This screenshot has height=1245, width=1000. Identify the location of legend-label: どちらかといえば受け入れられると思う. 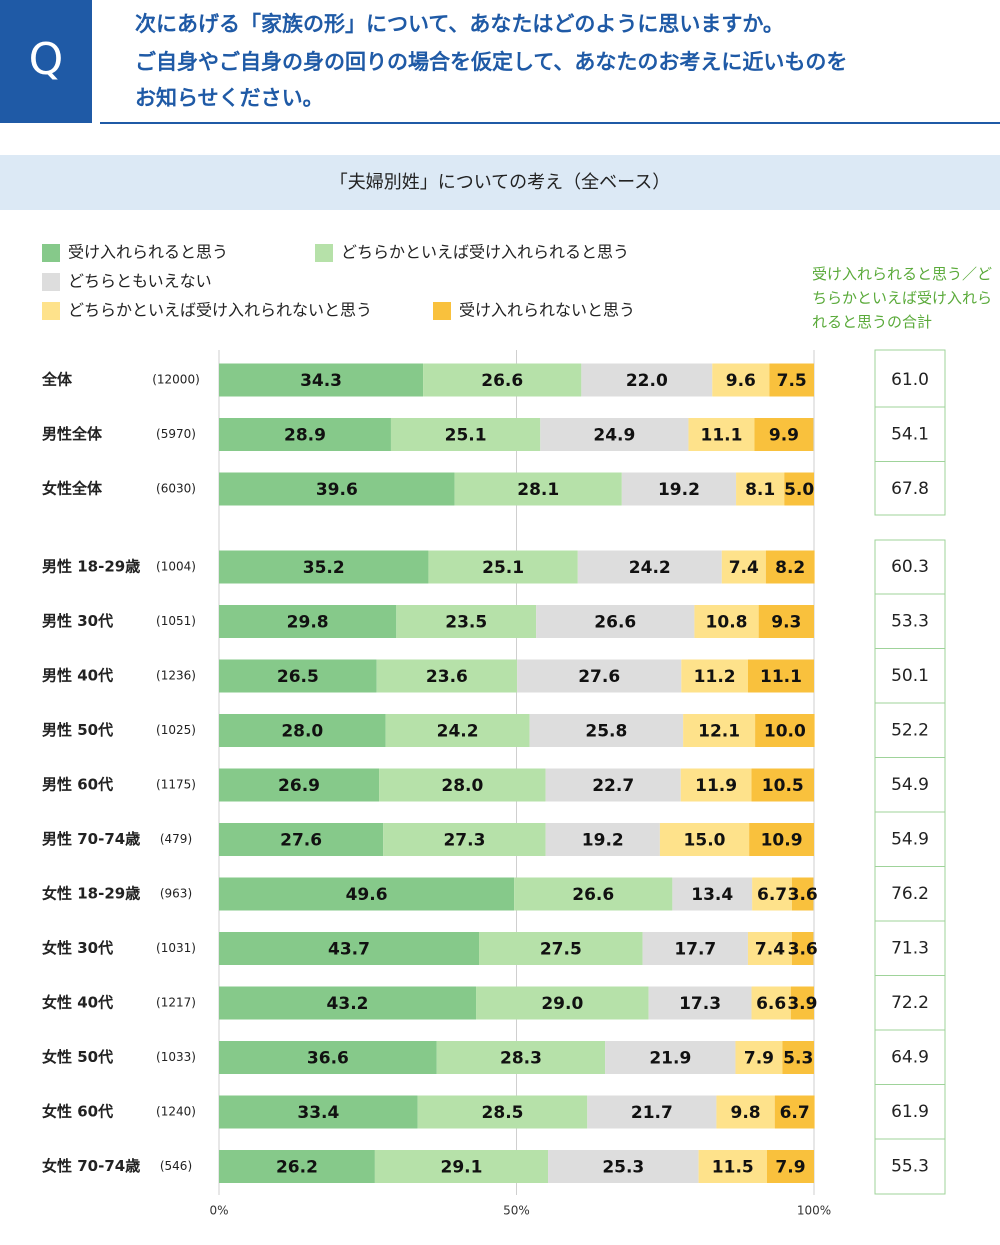
(485, 252).